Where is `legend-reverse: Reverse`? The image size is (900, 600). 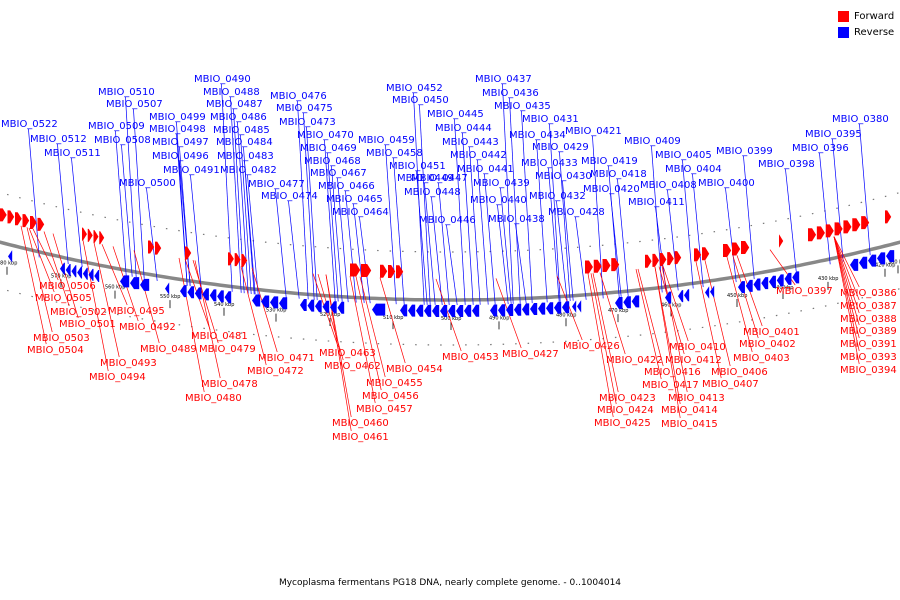
legend-reverse: Reverse is located at coordinates (866, 32).